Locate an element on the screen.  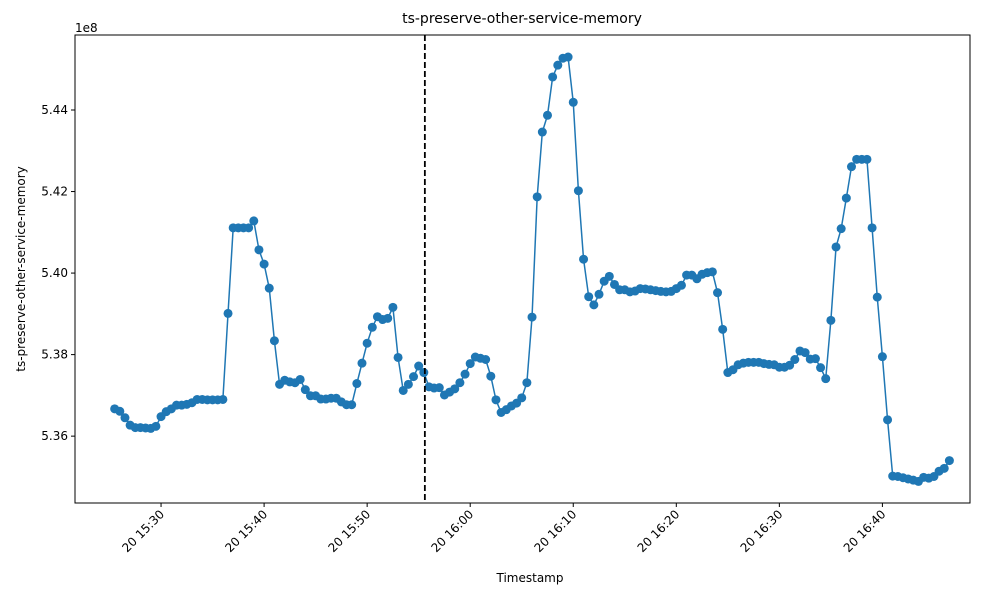
y-offset-label: 1e8 is located at coordinates (86, 28).